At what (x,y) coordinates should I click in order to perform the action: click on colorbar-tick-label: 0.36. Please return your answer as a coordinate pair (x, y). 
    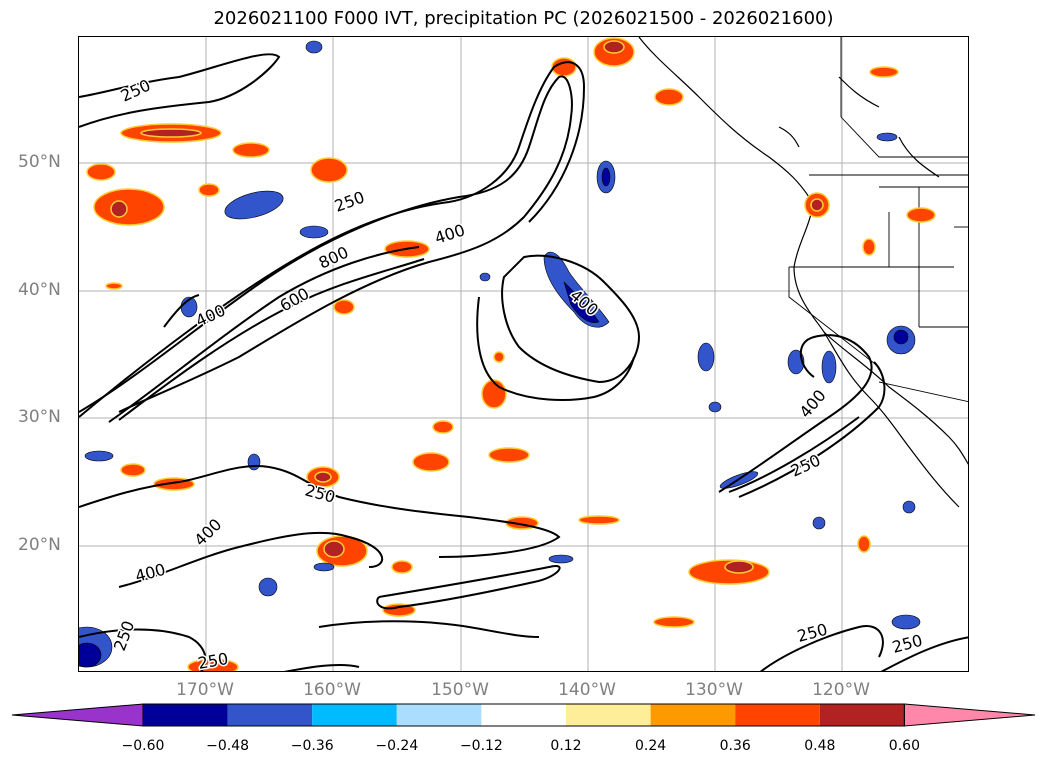
    Looking at the image, I should click on (735, 746).